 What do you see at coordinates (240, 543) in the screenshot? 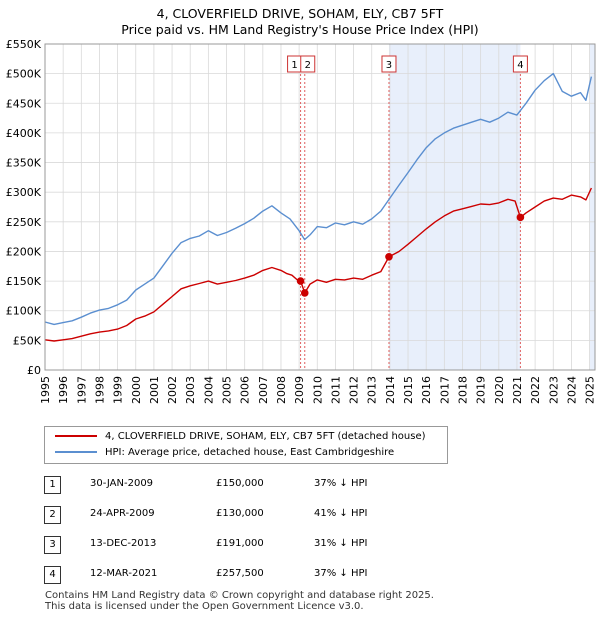
I see `sale-price: £191,000` at bounding box center [240, 543].